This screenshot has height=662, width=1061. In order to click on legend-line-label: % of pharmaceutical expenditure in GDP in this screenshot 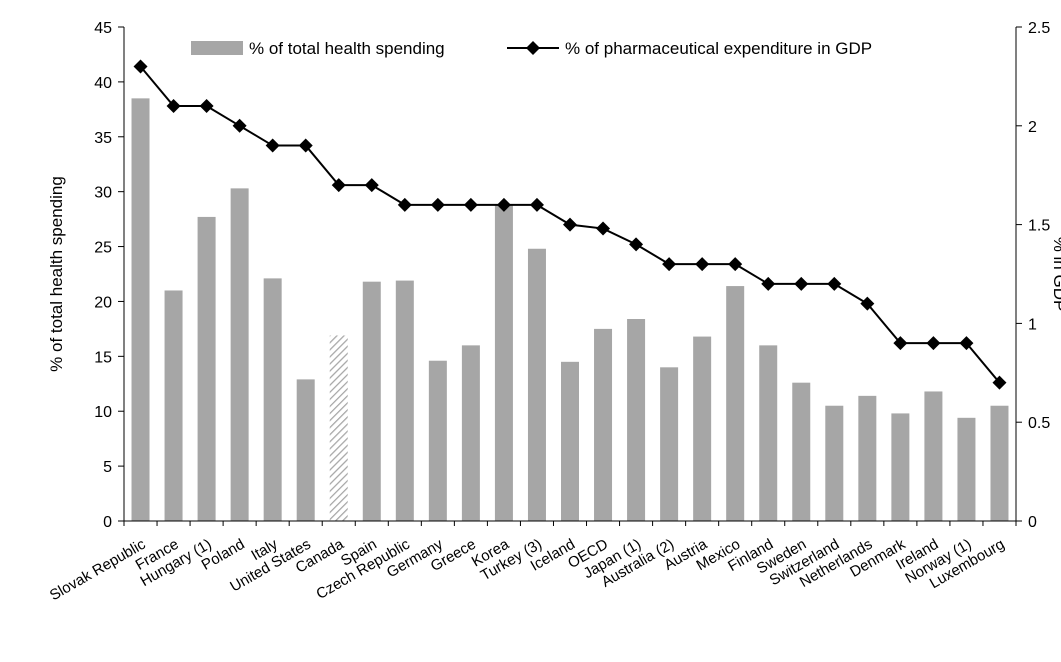, I will do `click(718, 48)`.